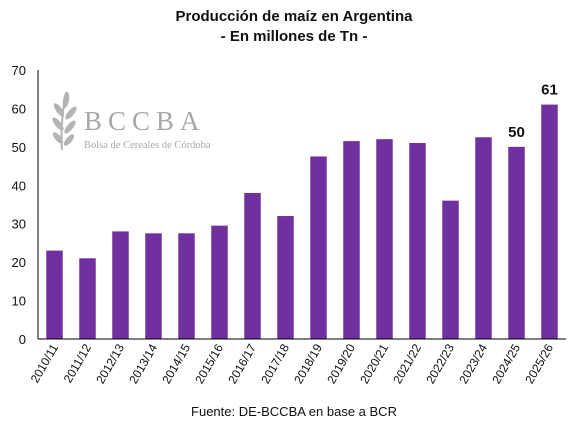  I want to click on y-tick-label: 70, so click(19, 70).